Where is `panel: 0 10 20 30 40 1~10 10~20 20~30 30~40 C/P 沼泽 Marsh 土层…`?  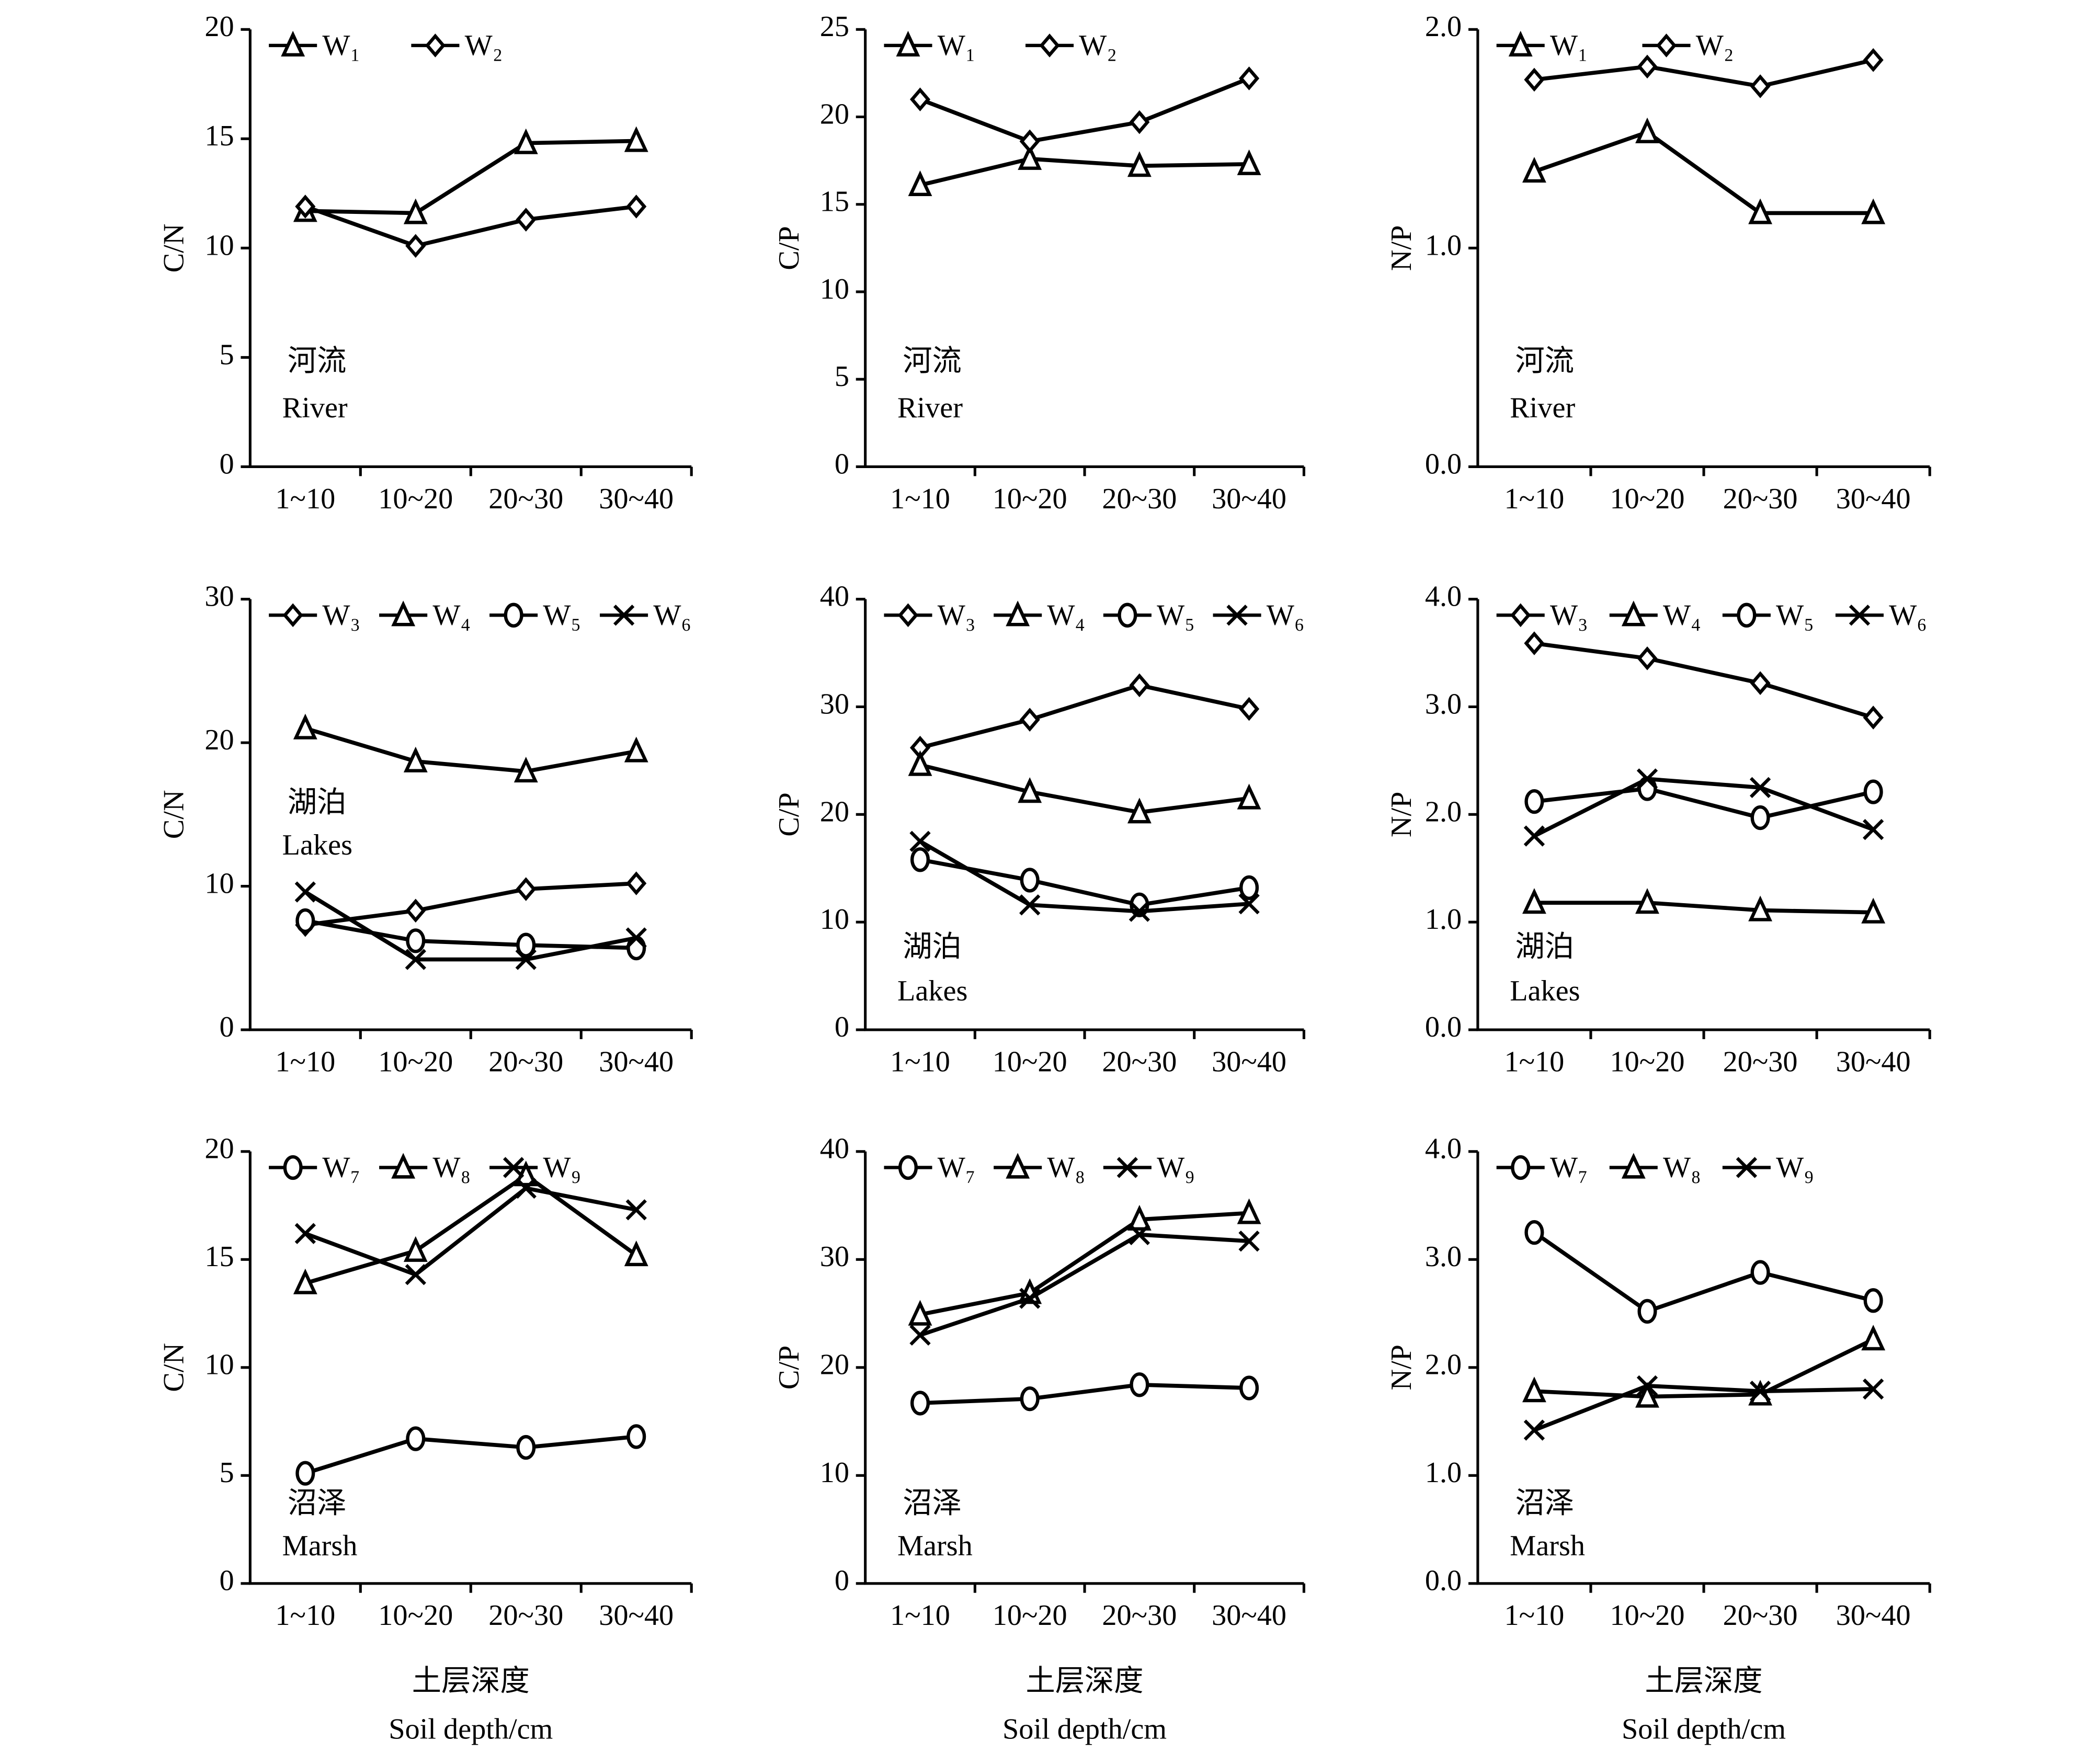 panel: 0 10 20 30 40 1~10 10~20 20~30 30~40 C/P 沼泽 Marsh 土层… is located at coordinates (1039, 1440).